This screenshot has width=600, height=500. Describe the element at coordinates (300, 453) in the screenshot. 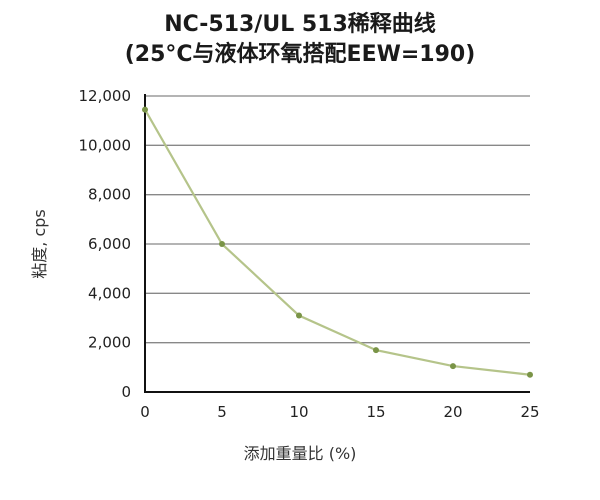

I see `x-axis-label: 添加重量比 (%)` at that location.